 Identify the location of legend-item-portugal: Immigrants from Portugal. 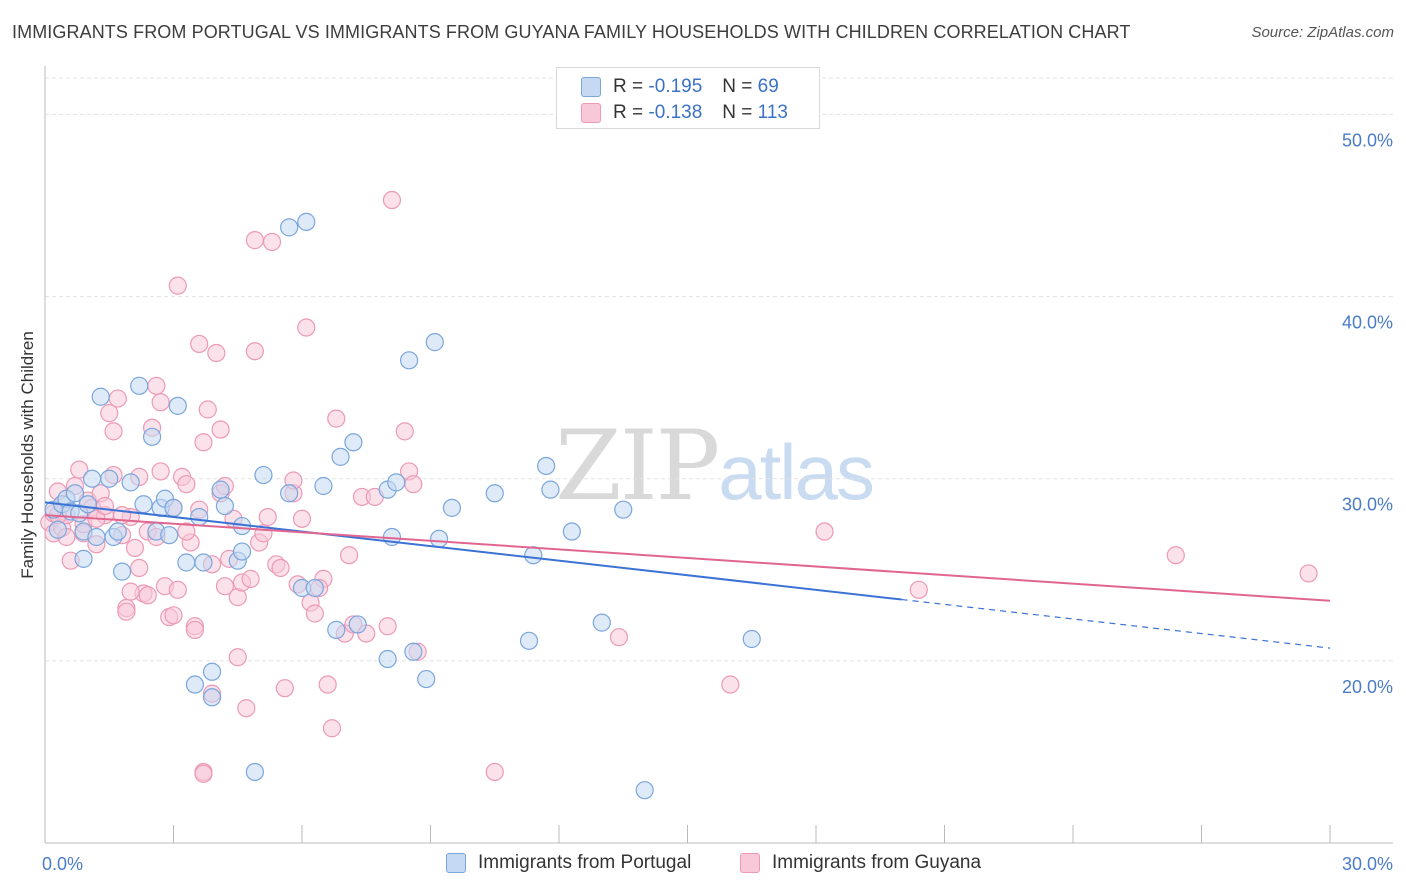
(568, 863).